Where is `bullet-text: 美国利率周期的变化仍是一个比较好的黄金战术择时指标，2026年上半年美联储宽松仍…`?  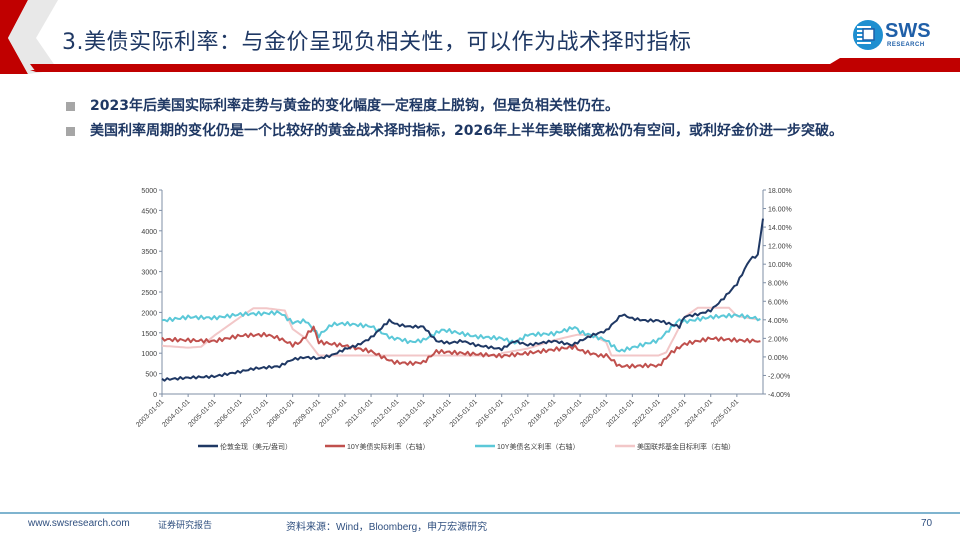
bullet-text: 美国利率周期的变化仍是一个比较好的黄金战术择时指标，2026年上半年美联储宽松仍… is located at coordinates (466, 131).